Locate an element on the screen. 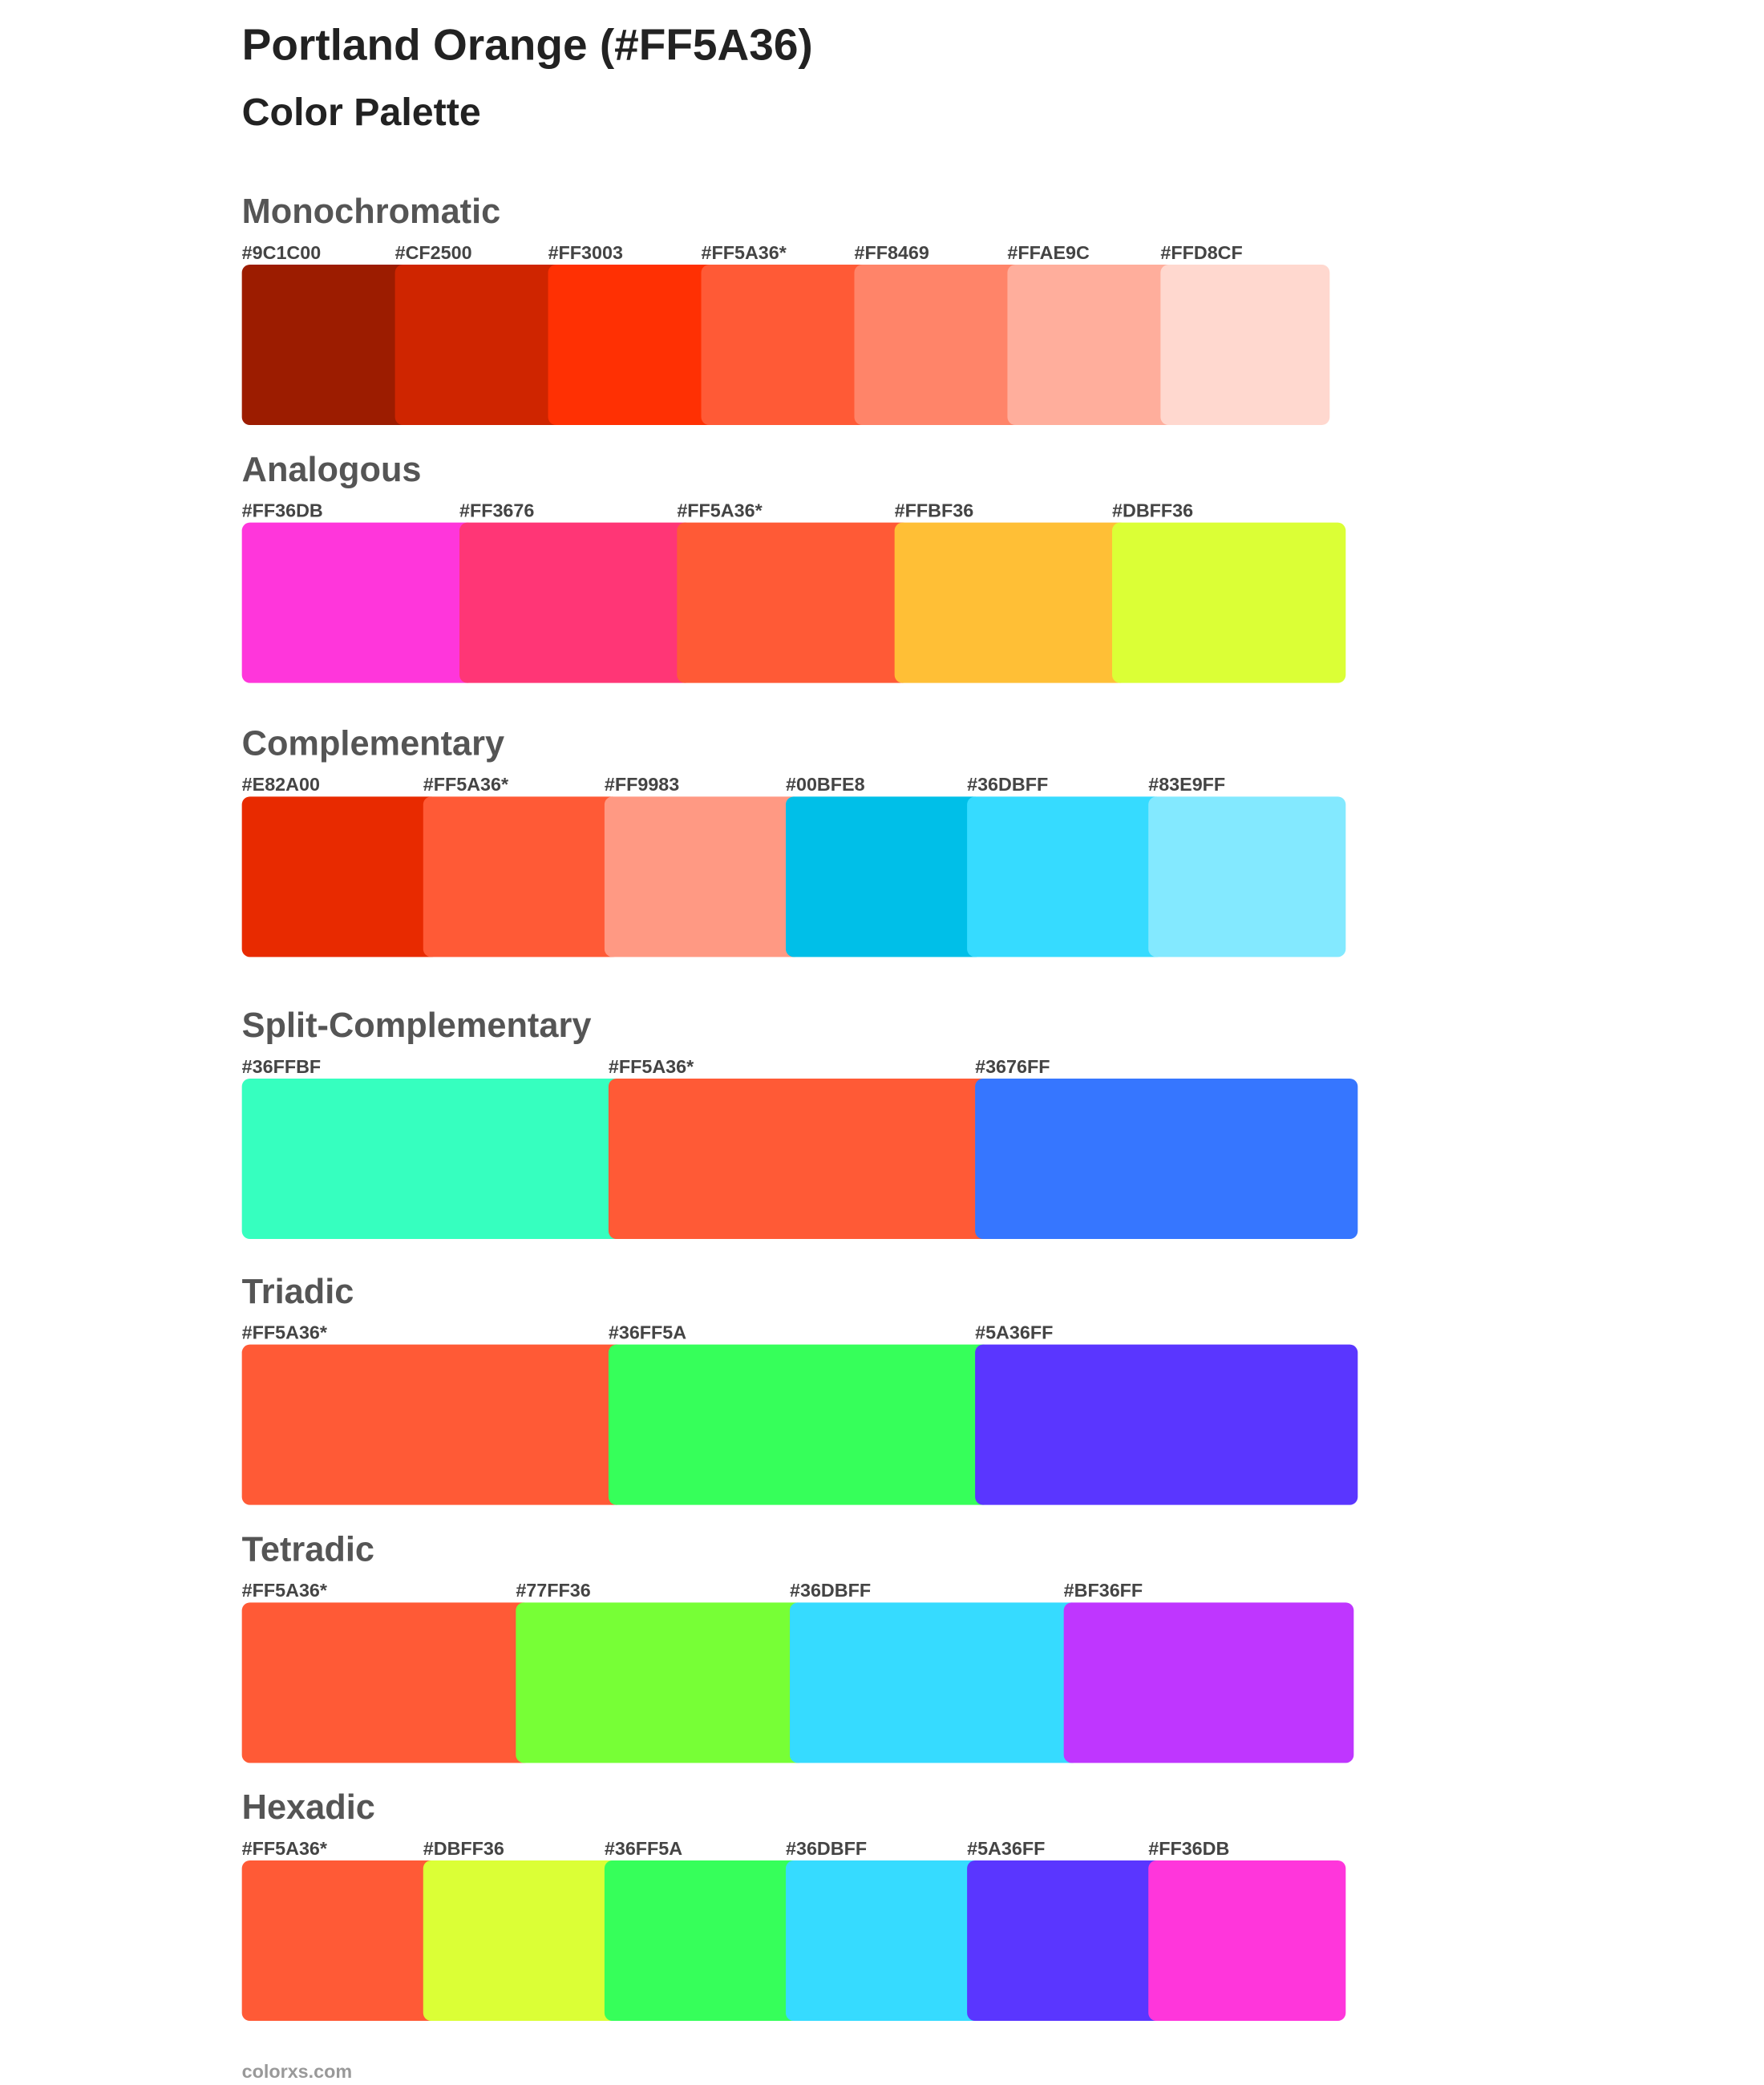  swatch-label: #FFD8CF is located at coordinates (1201, 253).